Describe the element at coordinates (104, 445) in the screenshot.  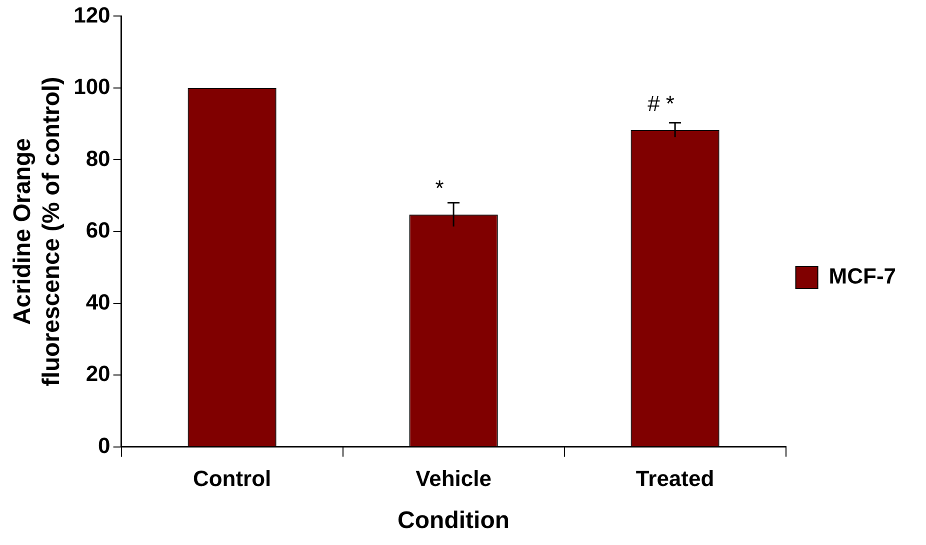
I see `y-tick-label: 0` at that location.